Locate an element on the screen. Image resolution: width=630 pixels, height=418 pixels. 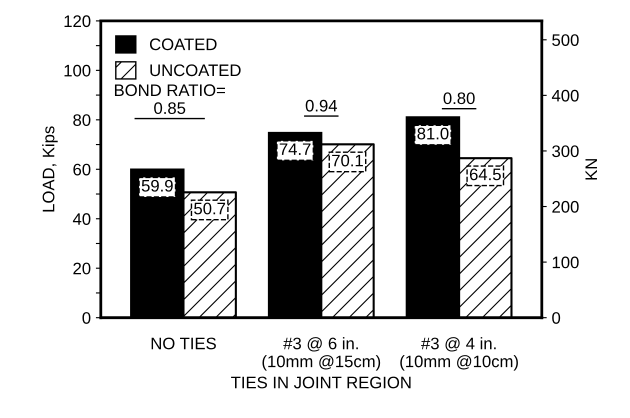
y-tick-label: 120 is located at coordinates (77, 21).